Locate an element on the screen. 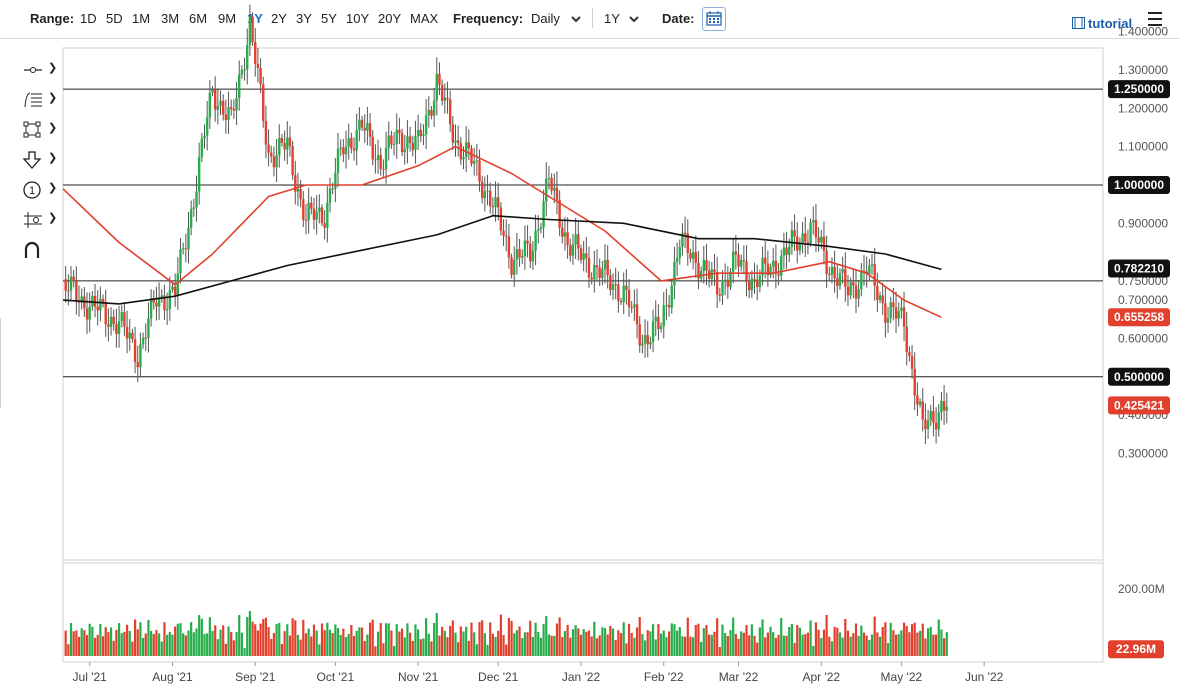 The image size is (1180, 692). crosshair-tool: ❯ is located at coordinates (40, 71).